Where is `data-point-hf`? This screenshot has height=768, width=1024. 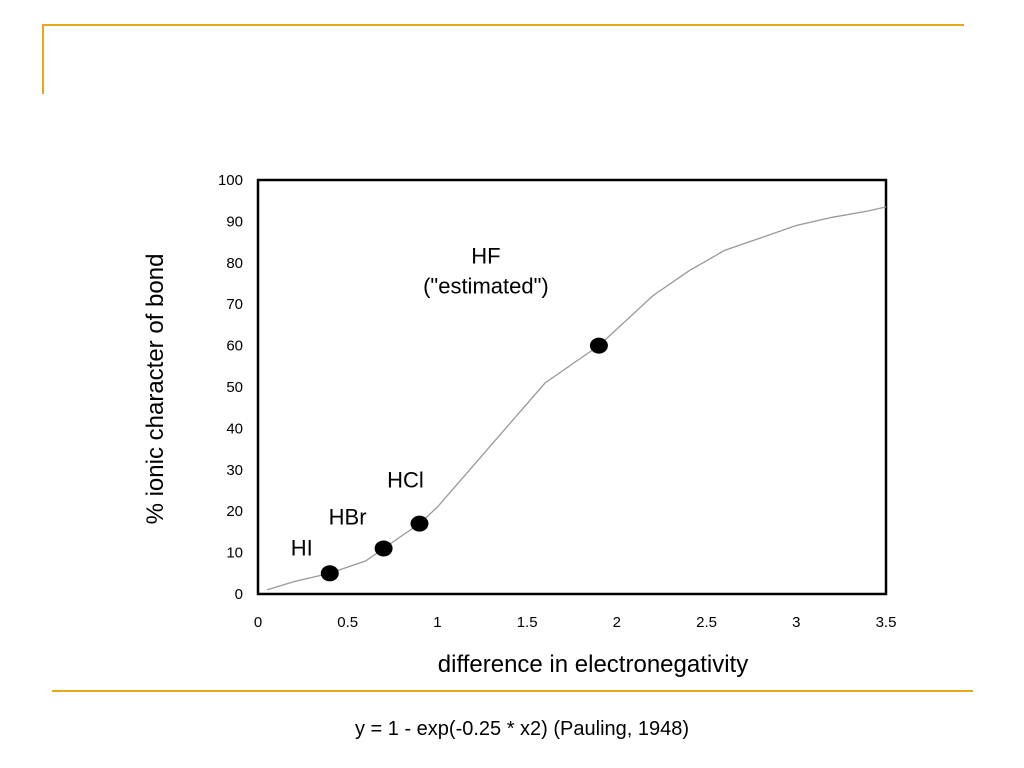
data-point-hf is located at coordinates (598, 345).